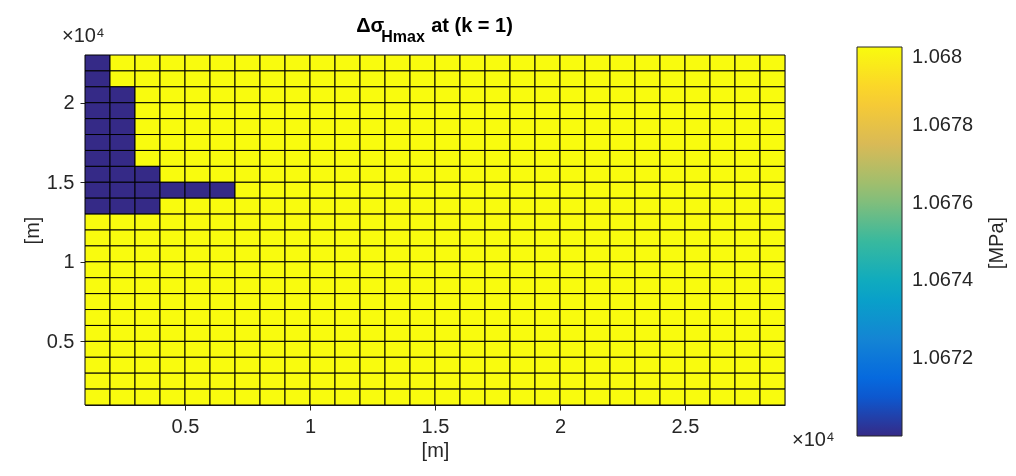 This screenshot has height=476, width=1016. I want to click on color-bar-title: [MPa], so click(996, 243).